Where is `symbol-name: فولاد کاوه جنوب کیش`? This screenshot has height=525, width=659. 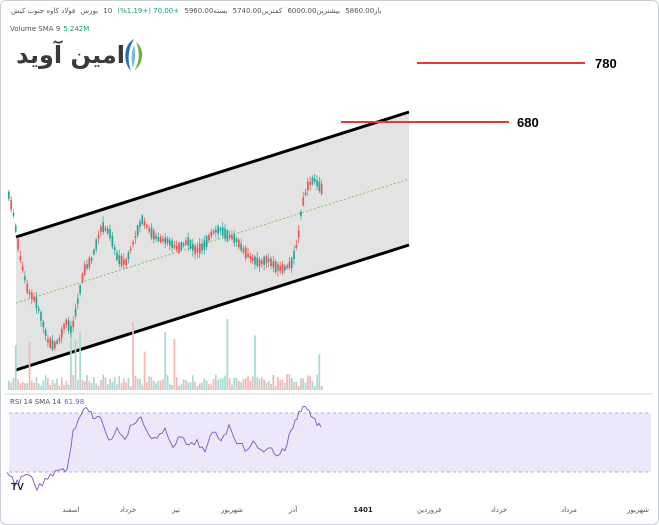 symbol-name: فولاد کاوه جنوب کیش is located at coordinates (43, 11).